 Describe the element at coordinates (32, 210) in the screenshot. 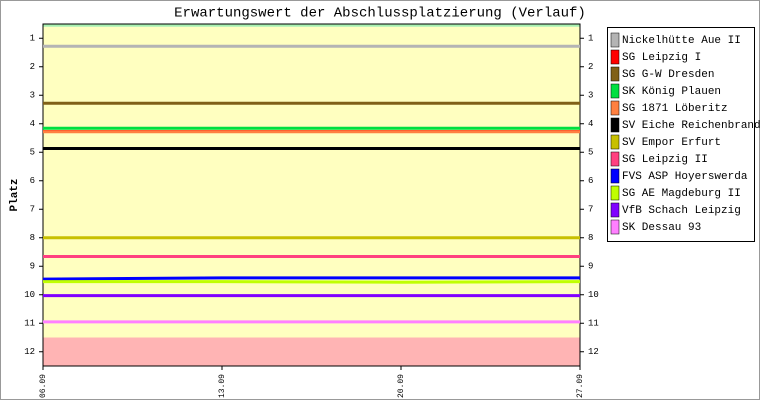

I see `y-tick-label: 7` at that location.